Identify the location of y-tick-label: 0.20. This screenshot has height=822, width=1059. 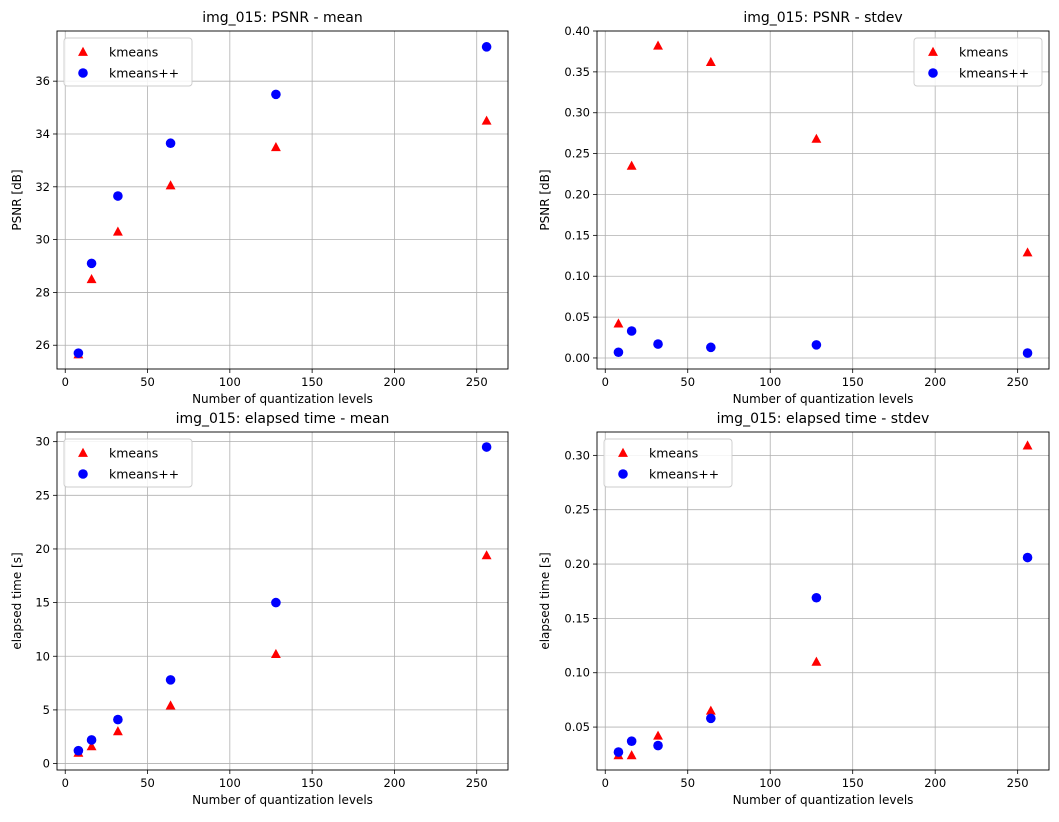
(577, 564).